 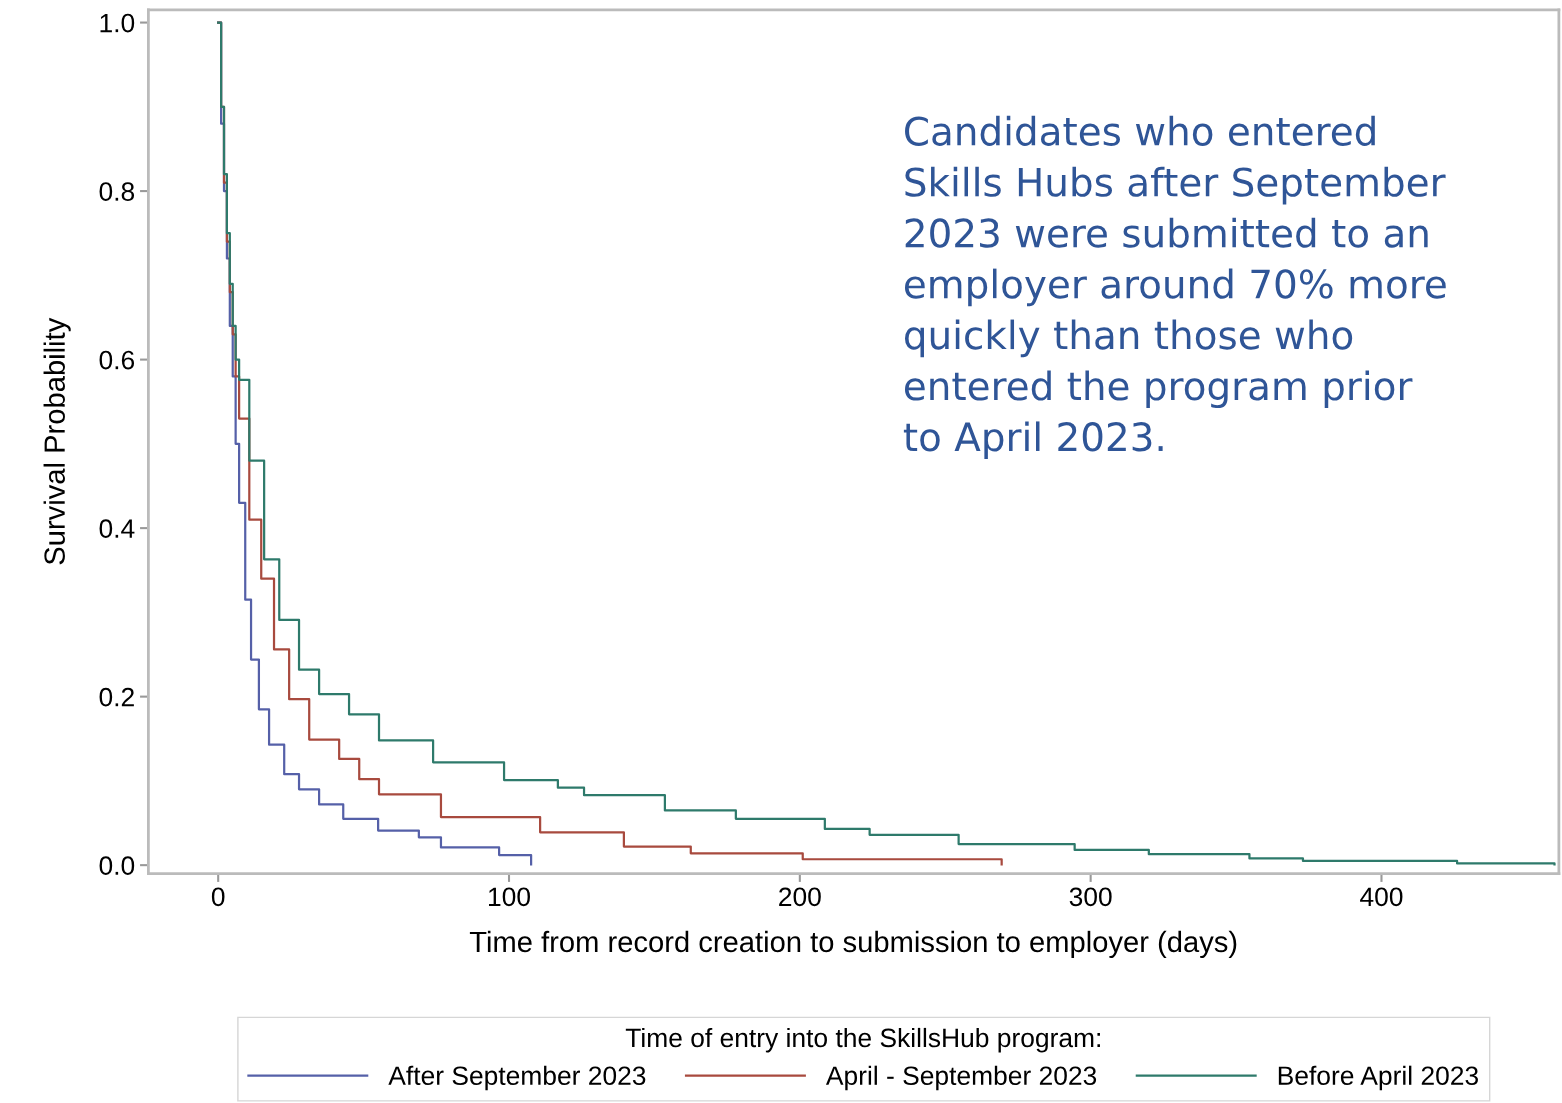 What do you see at coordinates (1174, 287) in the screenshot?
I see `annotation: Candidates who entered Skills Hubs after September 2023 were submitted to an employer around 70% more quickly than those who entered the program prior to April 2023.` at bounding box center [1174, 287].